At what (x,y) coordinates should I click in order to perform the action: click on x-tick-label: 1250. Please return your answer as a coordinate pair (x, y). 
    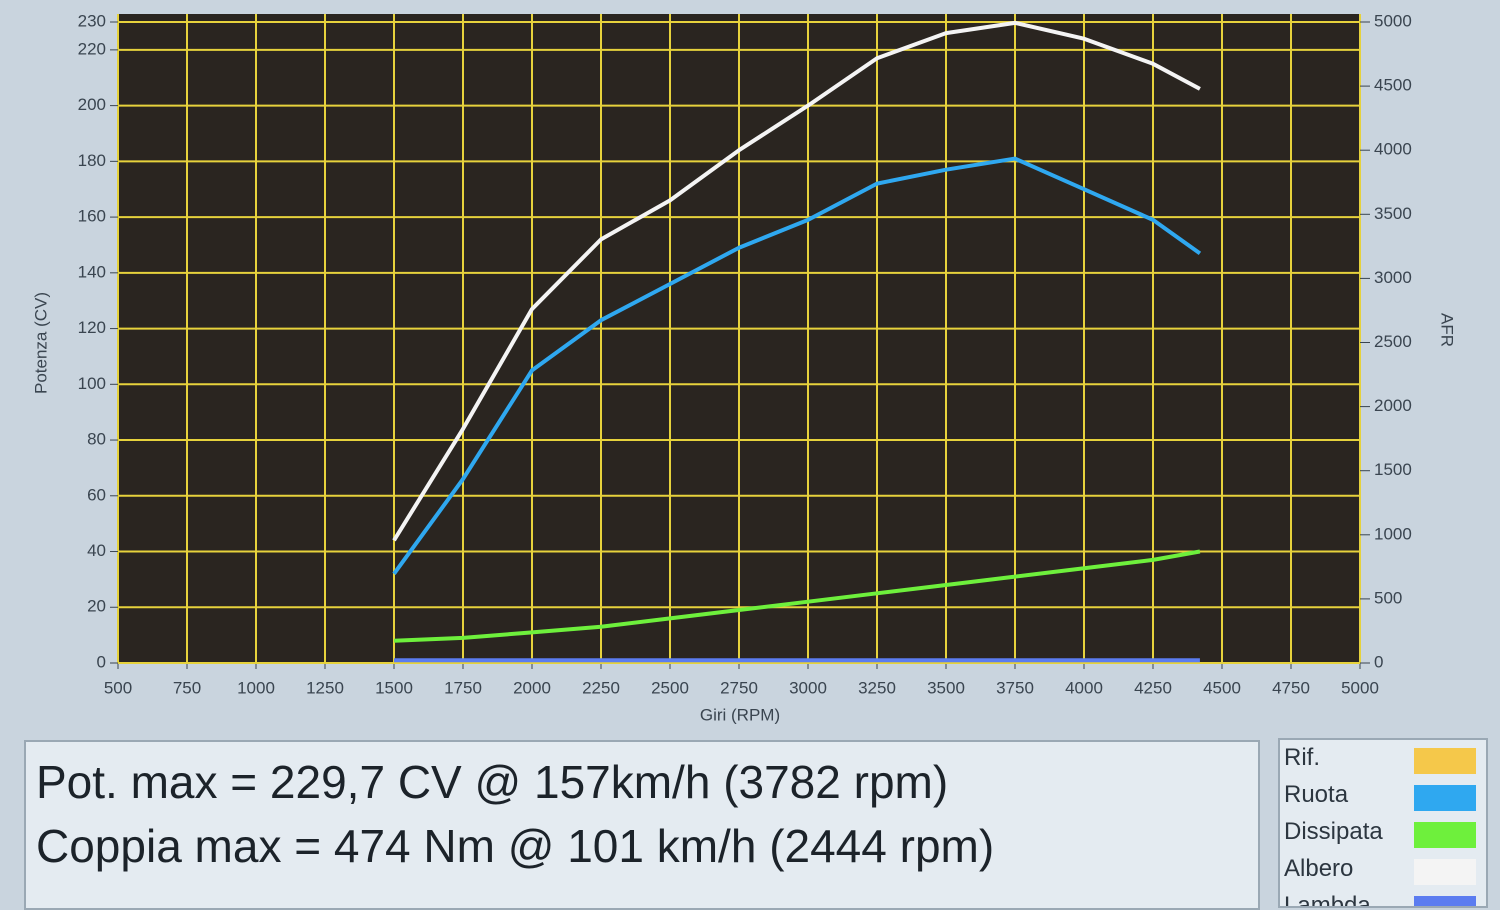
    Looking at the image, I should click on (325, 687).